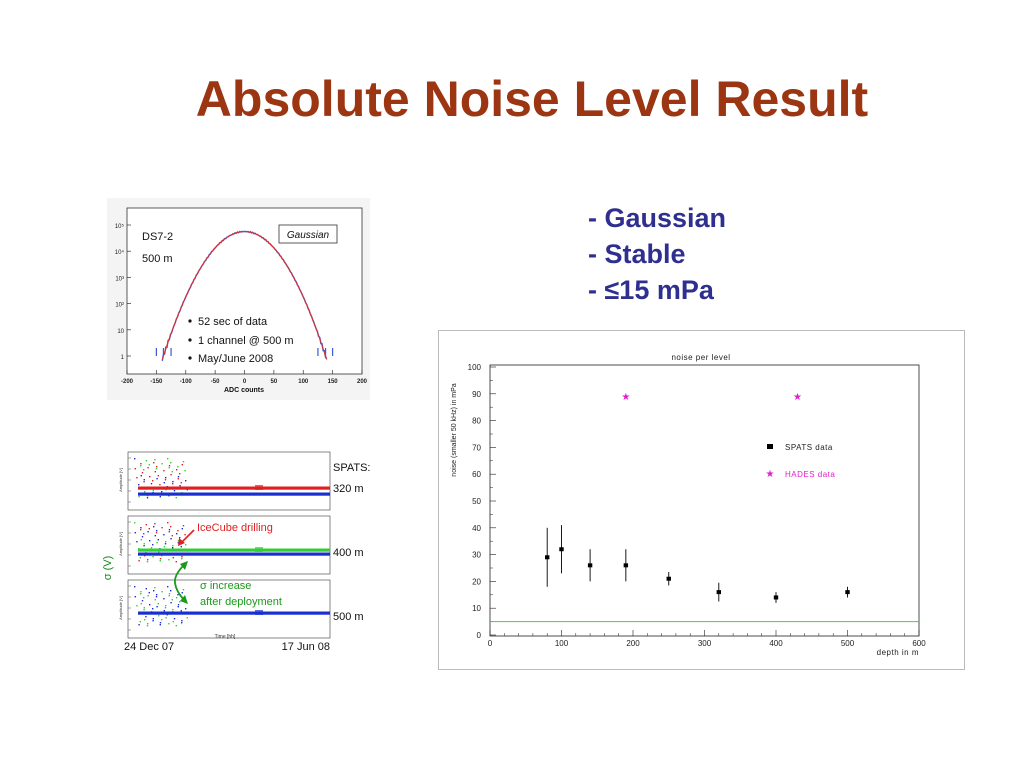 The width and height of the screenshot is (1024, 768). Describe the element at coordinates (274, 382) in the screenshot. I see `x-tick-label: 50` at that location.